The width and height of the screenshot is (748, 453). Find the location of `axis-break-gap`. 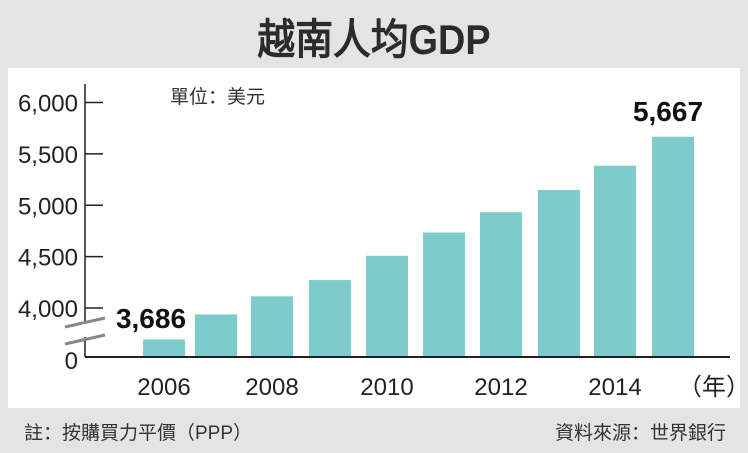

axis-break-gap is located at coordinates (85, 330).